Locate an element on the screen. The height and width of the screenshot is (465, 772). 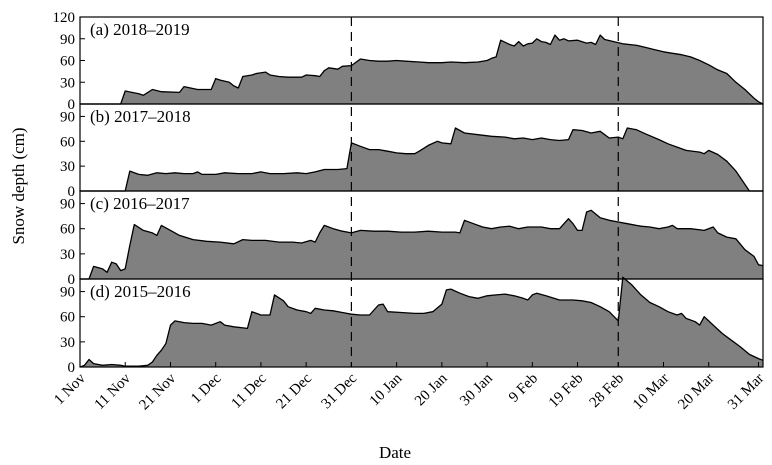
x-tick-label: 21 Dec is located at coordinates (294, 391).